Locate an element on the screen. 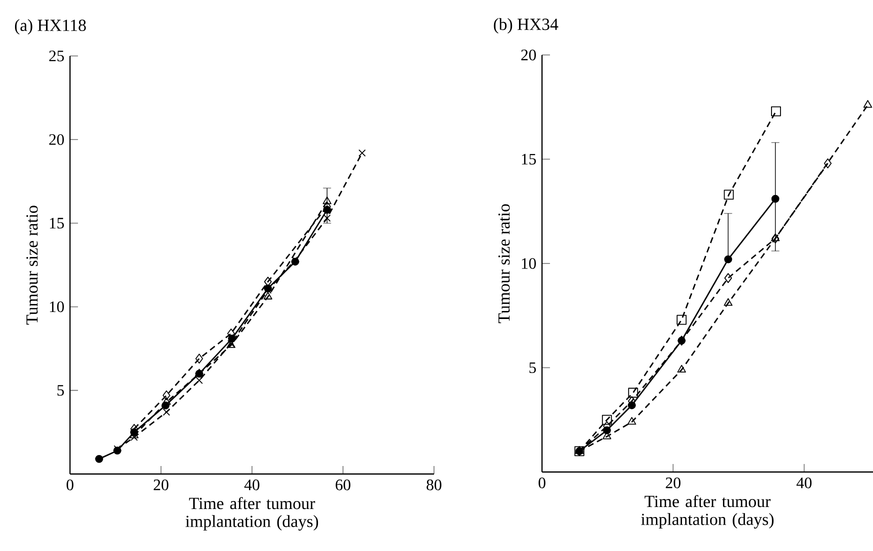 This screenshot has height=551, width=873. x-tick-label: 80 is located at coordinates (434, 485).